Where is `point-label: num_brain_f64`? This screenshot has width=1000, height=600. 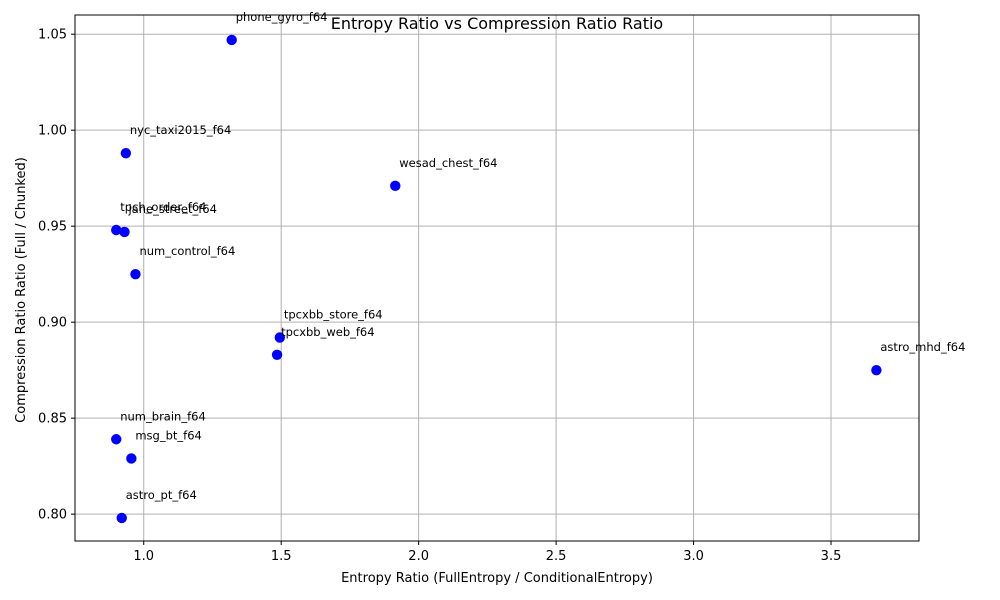
point-label: num_brain_f64 is located at coordinates (163, 416).